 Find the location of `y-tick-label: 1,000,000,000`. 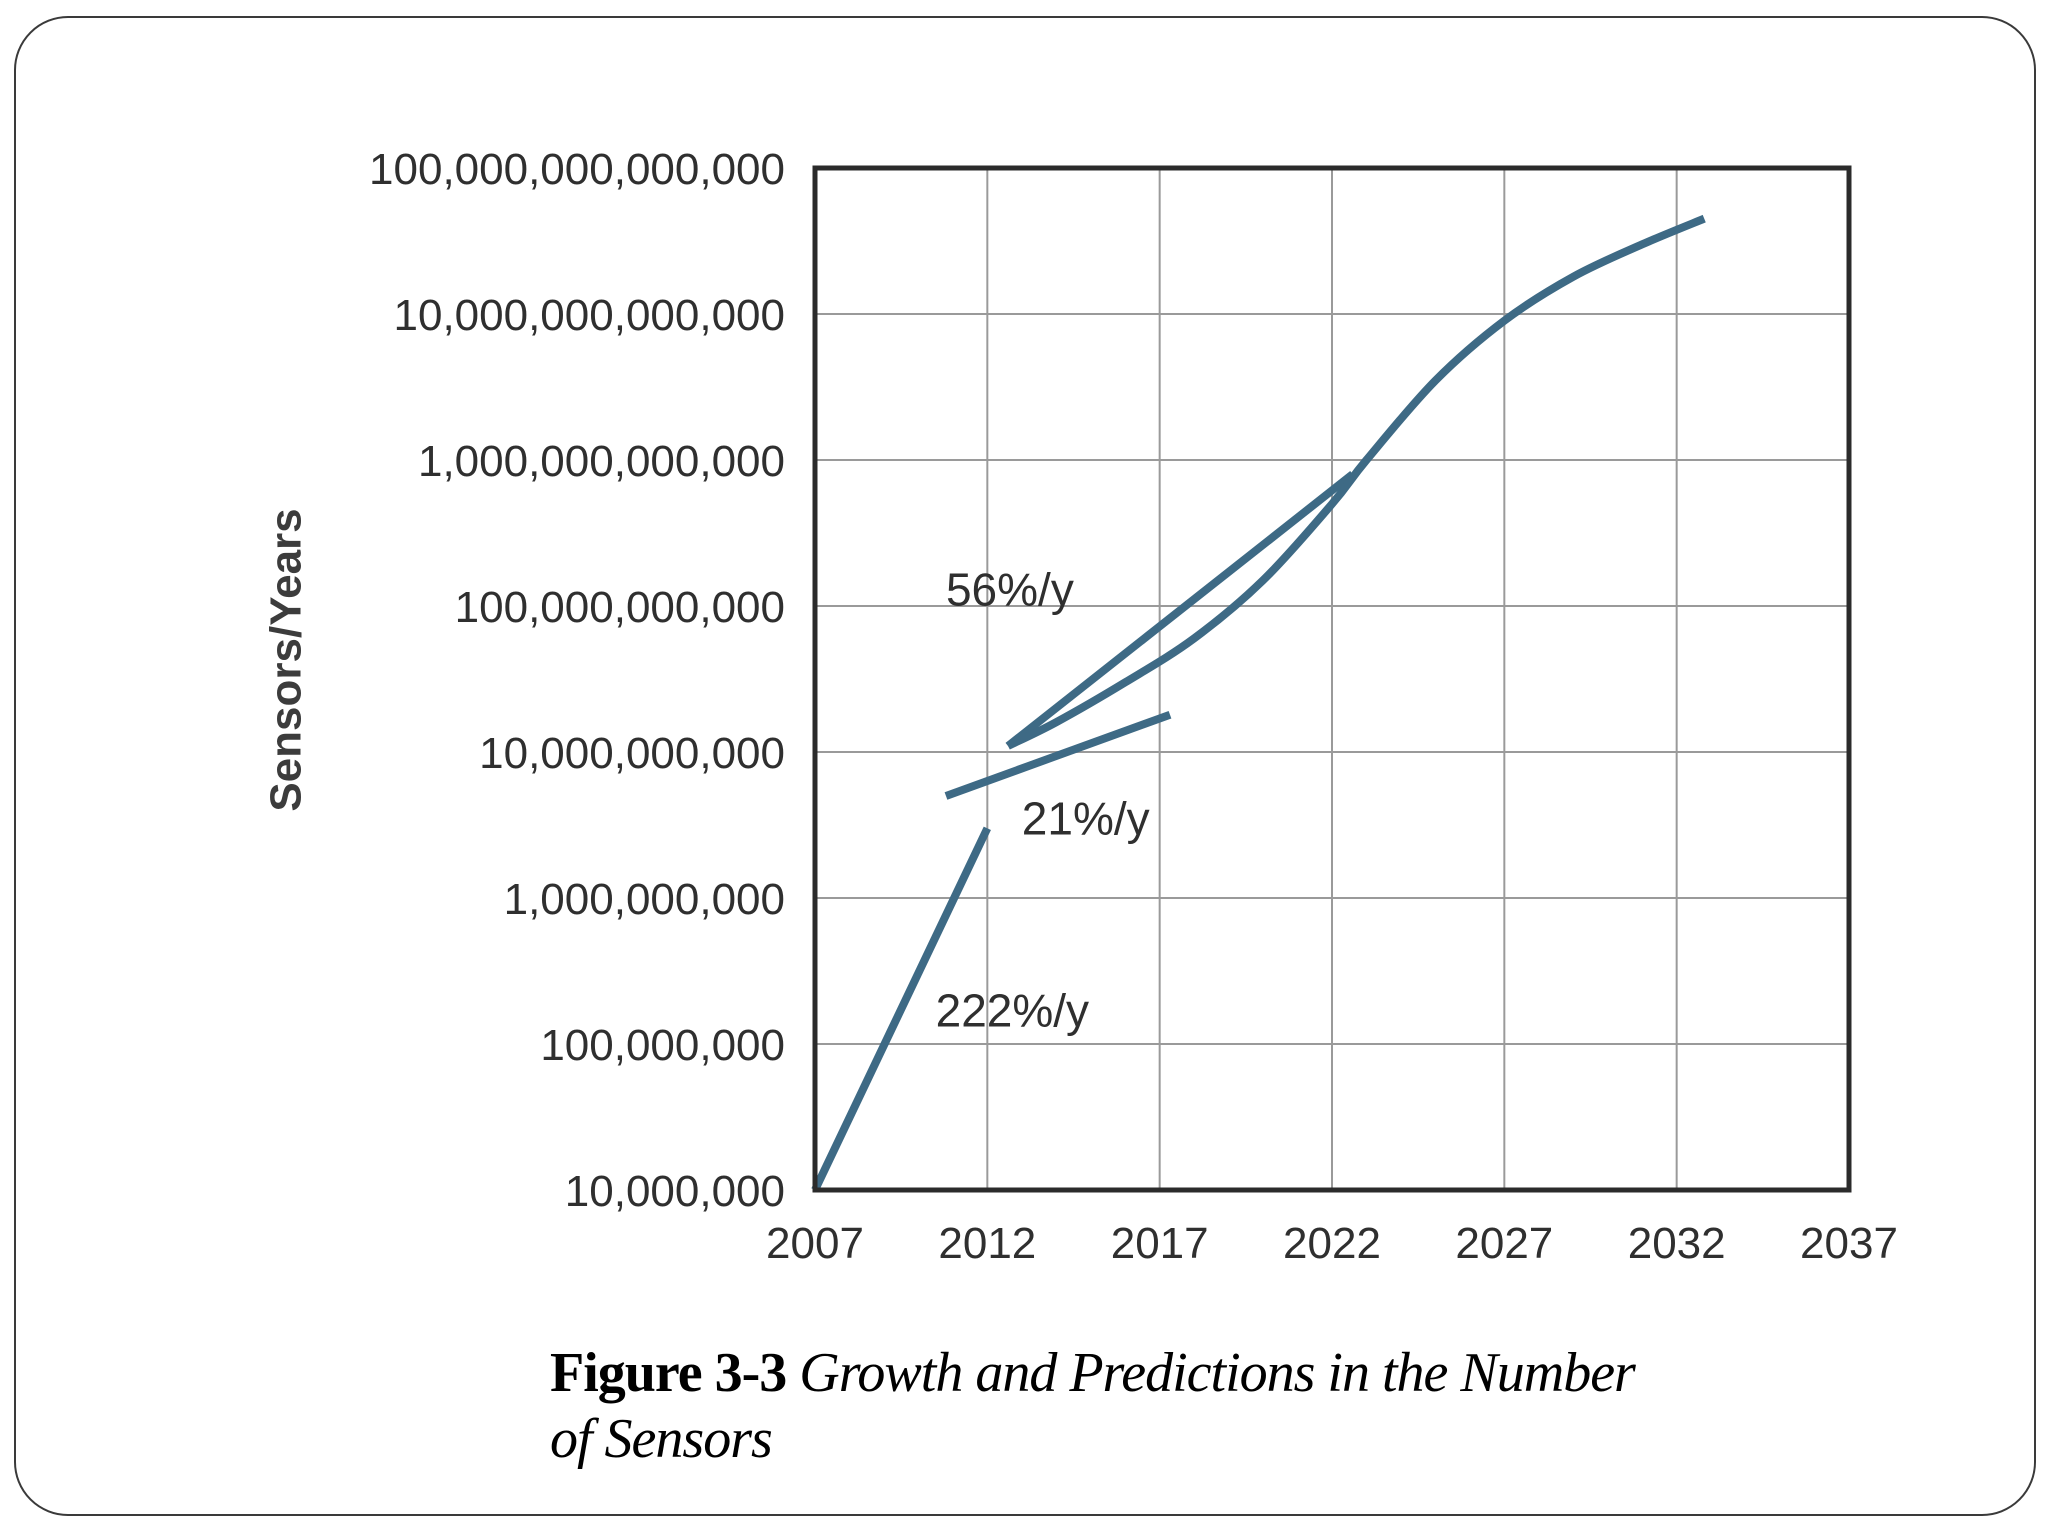

y-tick-label: 1,000,000,000 is located at coordinates (644, 899).